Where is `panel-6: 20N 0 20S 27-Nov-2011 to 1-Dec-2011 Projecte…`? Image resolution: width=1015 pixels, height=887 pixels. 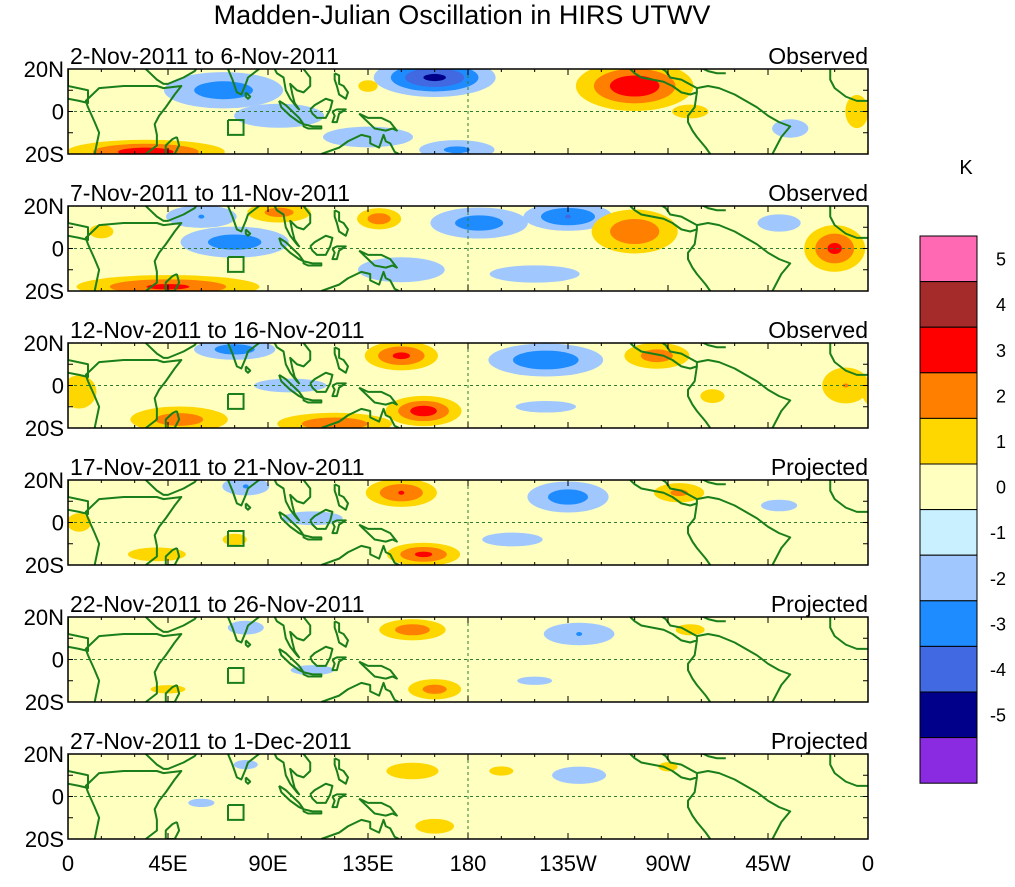
panel-6: 20N 0 20S 27-Nov-2011 to 1-Dec-2011 Projecte… is located at coordinates (519, 790).